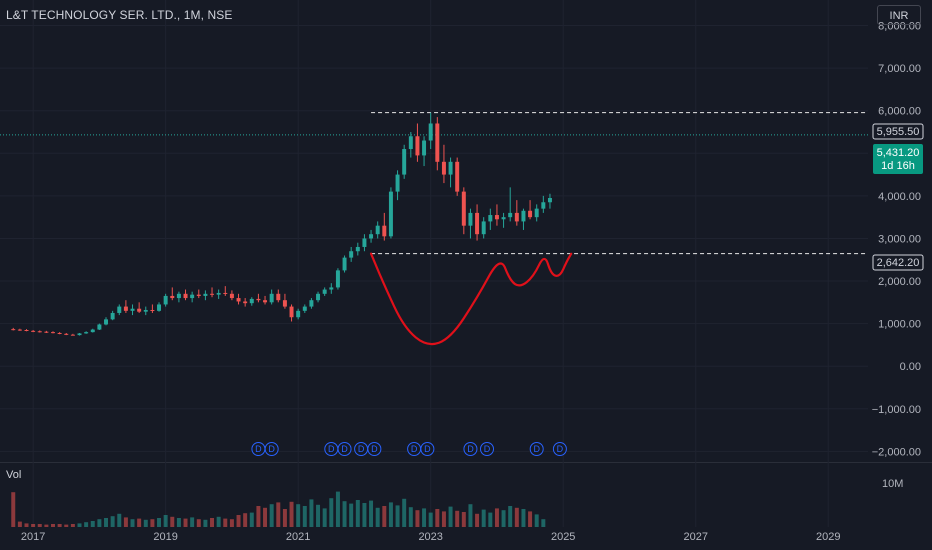 Image resolution: width=932 pixels, height=550 pixels. I want to click on cup-handle-path, so click(471, 299).